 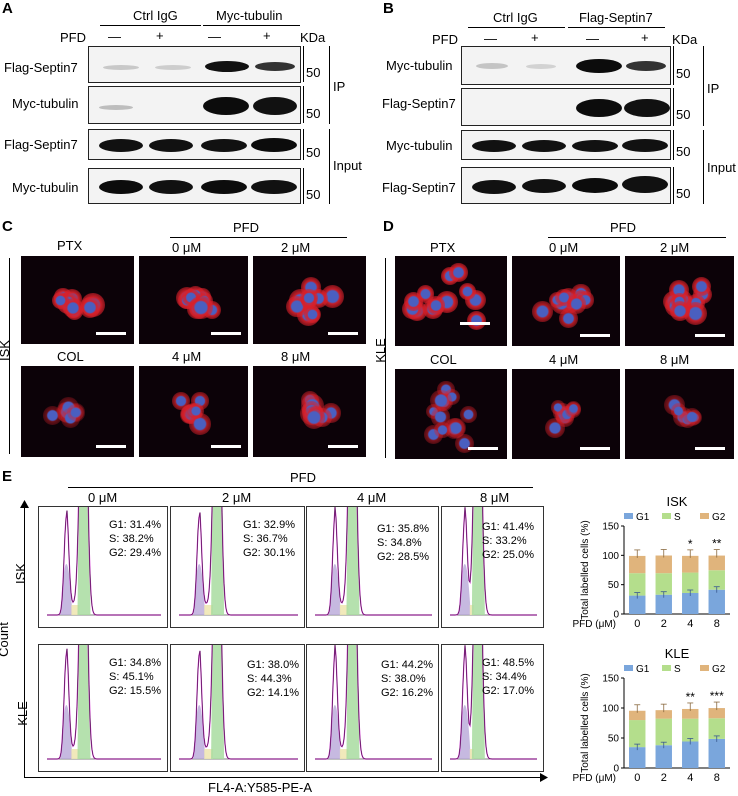 What do you see at coordinates (388, 8) in the screenshot?
I see `panel-label-b: B` at bounding box center [388, 8].